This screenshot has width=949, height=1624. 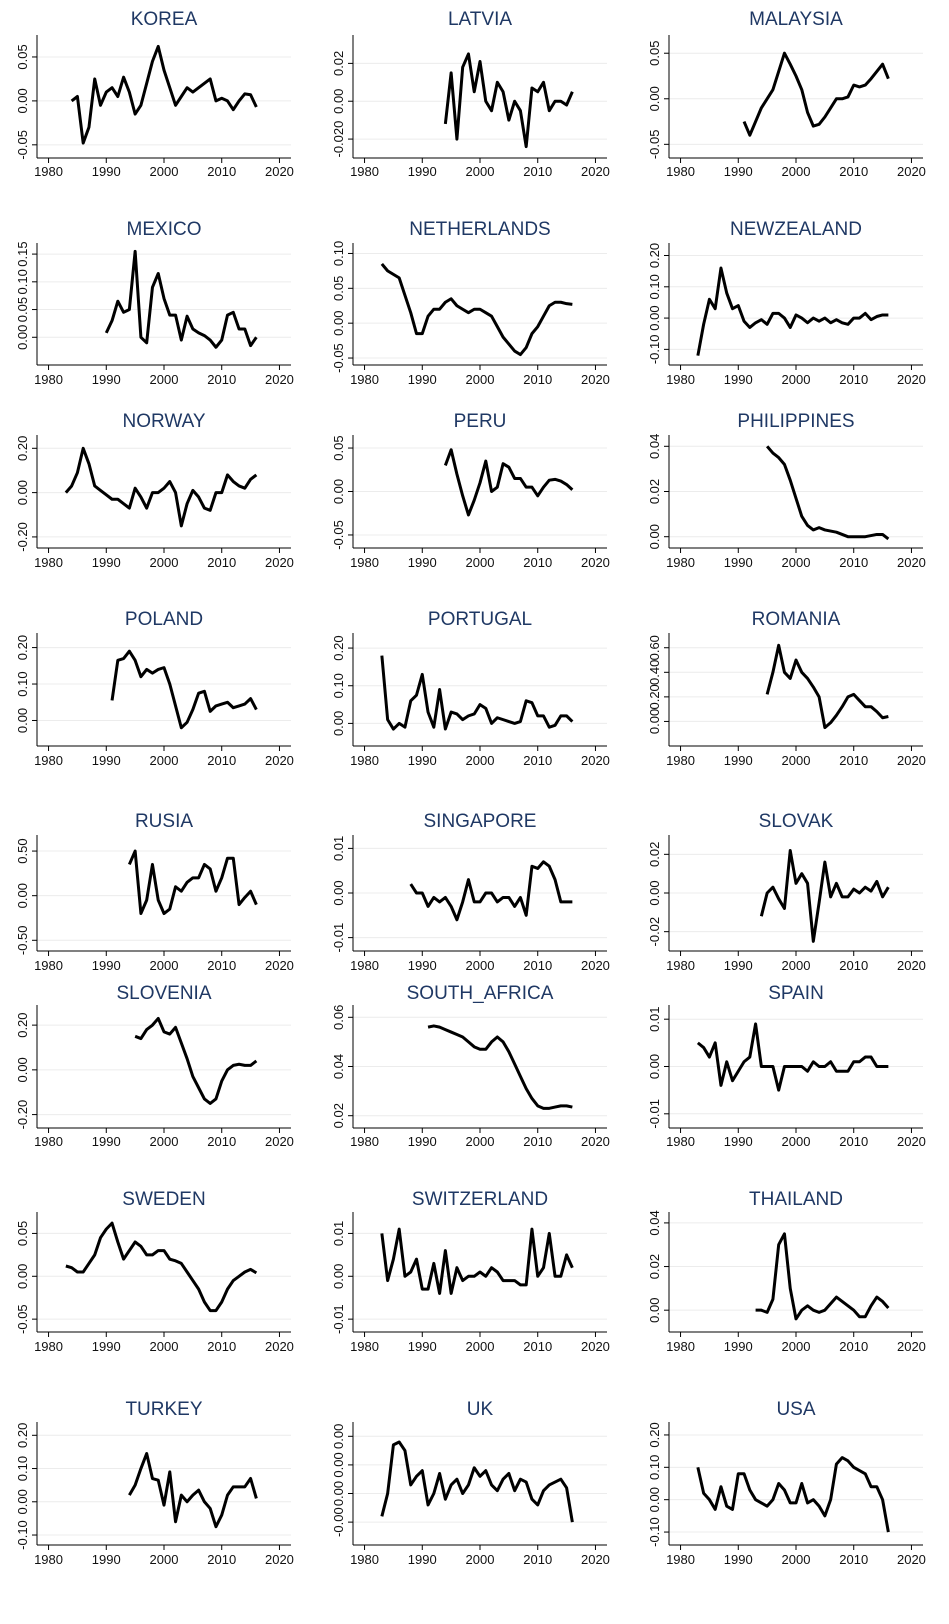 I want to click on y-tick-label: -0.20, so click(x=22, y=1115).